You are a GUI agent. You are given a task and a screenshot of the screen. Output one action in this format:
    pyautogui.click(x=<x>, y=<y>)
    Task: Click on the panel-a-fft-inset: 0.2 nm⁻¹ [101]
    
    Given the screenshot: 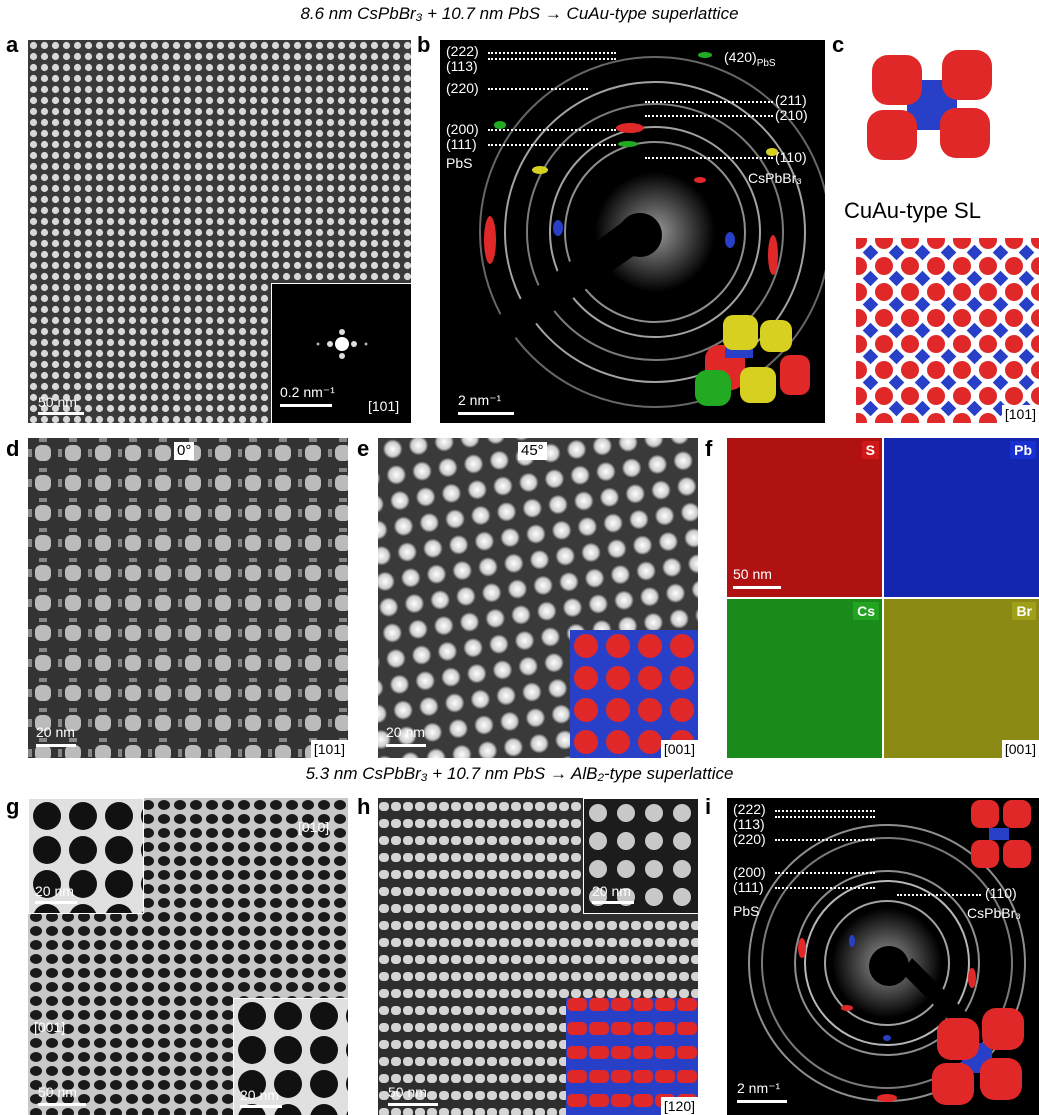 What is the action you would take?
    pyautogui.click(x=341, y=353)
    